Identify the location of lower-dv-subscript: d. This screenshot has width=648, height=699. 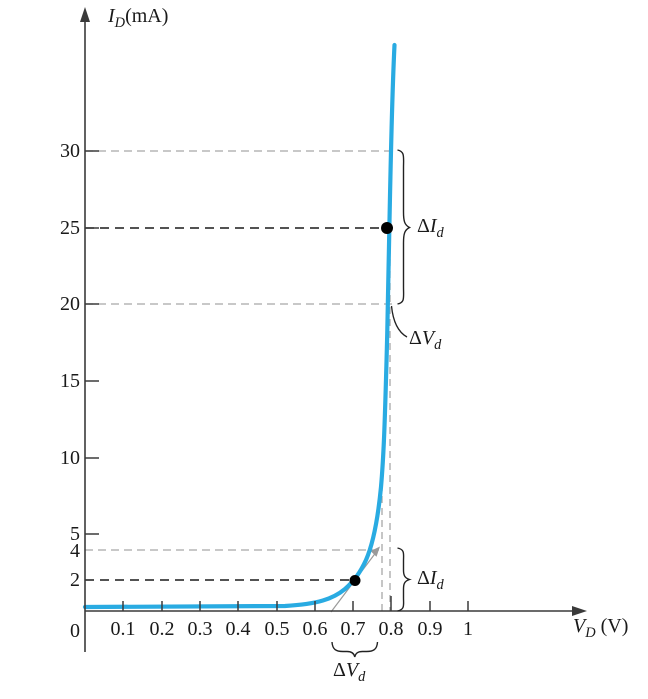
(362, 677).